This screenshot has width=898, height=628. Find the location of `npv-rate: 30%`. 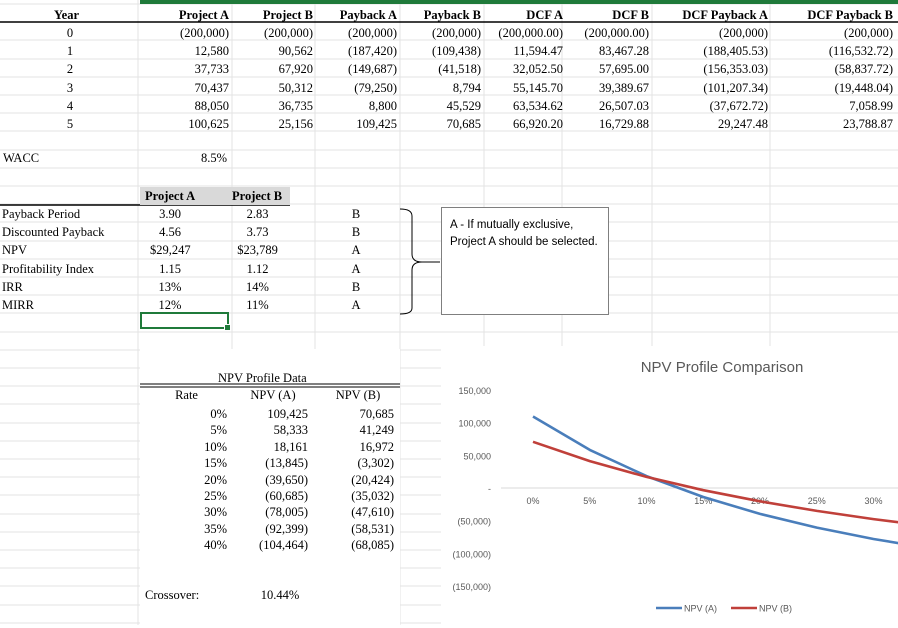

npv-rate: 30% is located at coordinates (215, 512).